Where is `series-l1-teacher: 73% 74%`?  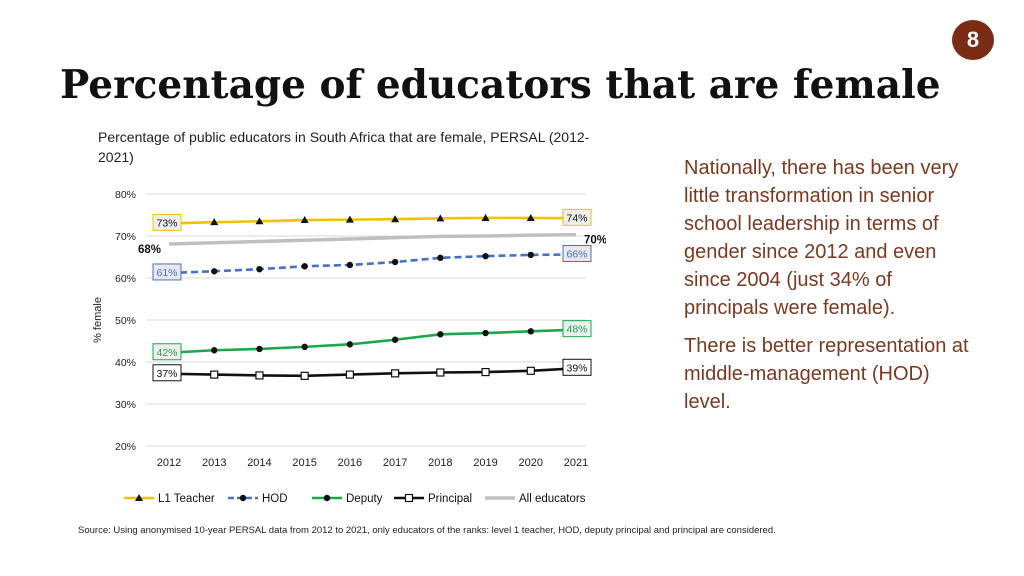 series-l1-teacher: 73% 74% is located at coordinates (372, 219).